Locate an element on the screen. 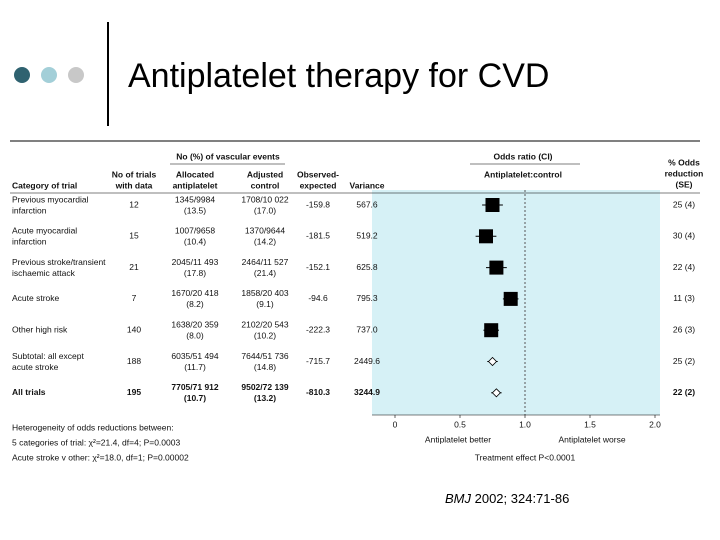 This screenshot has width=720, height=540. column-header: Category of trial is located at coordinates (44, 185).